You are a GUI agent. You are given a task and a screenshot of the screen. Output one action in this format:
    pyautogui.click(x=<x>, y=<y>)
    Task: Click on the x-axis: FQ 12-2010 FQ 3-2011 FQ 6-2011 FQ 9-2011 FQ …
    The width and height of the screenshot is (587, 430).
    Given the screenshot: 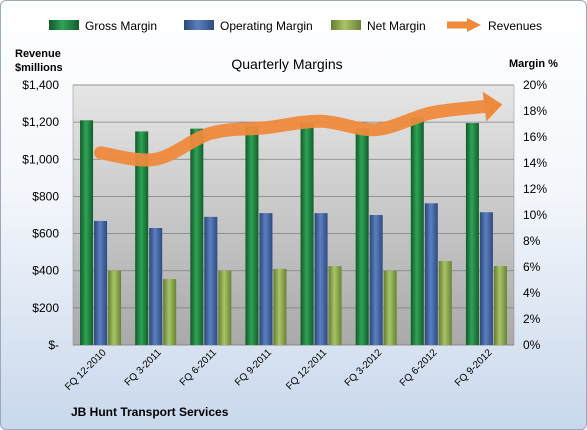 What is the action you would take?
    pyautogui.click(x=279, y=370)
    